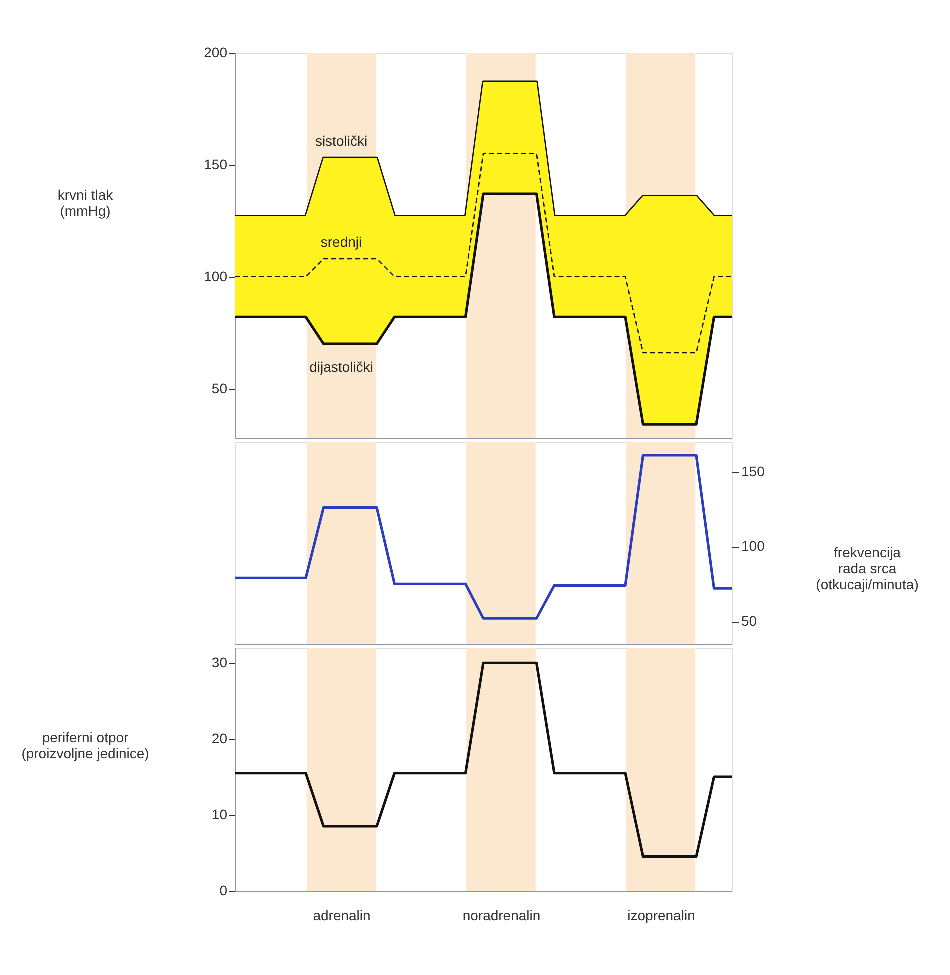 Image resolution: width=950 pixels, height=975 pixels. Describe the element at coordinates (224, 890) in the screenshot. I see `y-tick-label: 0` at that location.